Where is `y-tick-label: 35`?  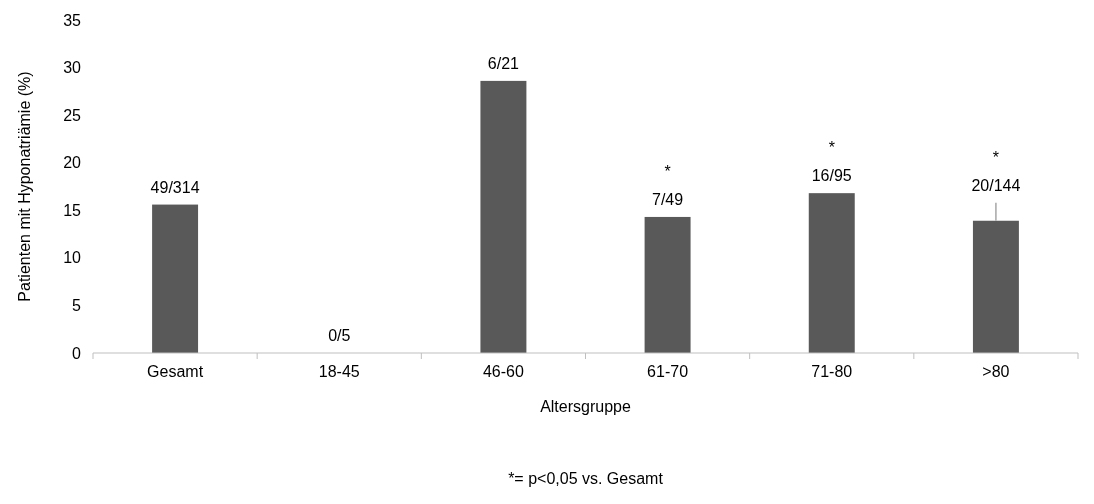 y-tick-label: 35 is located at coordinates (72, 20).